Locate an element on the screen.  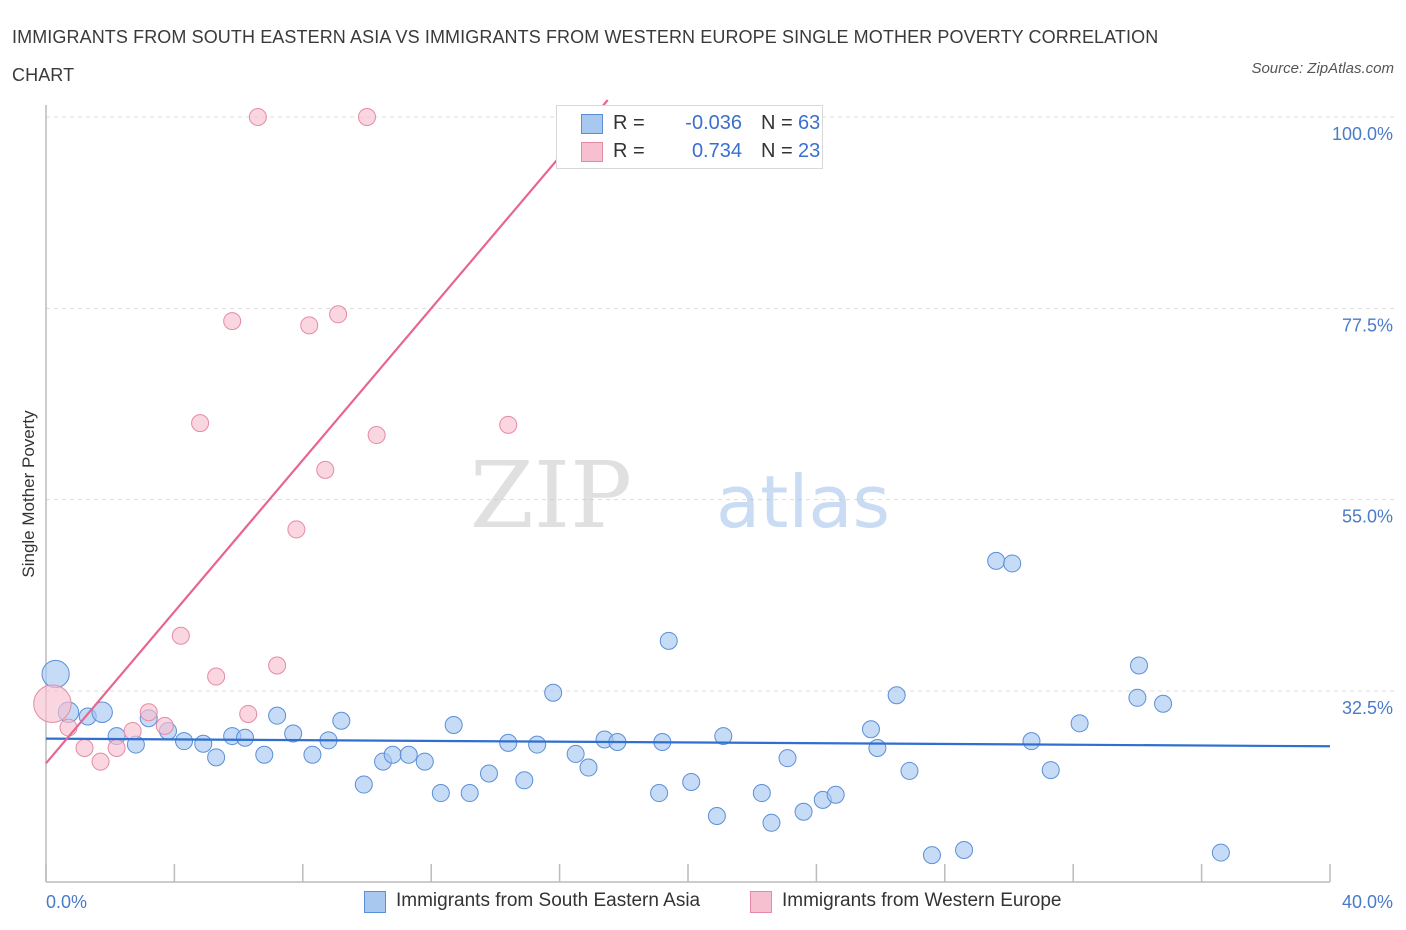
x-tick-label-right: 40.0% is located at coordinates (1367, 902).